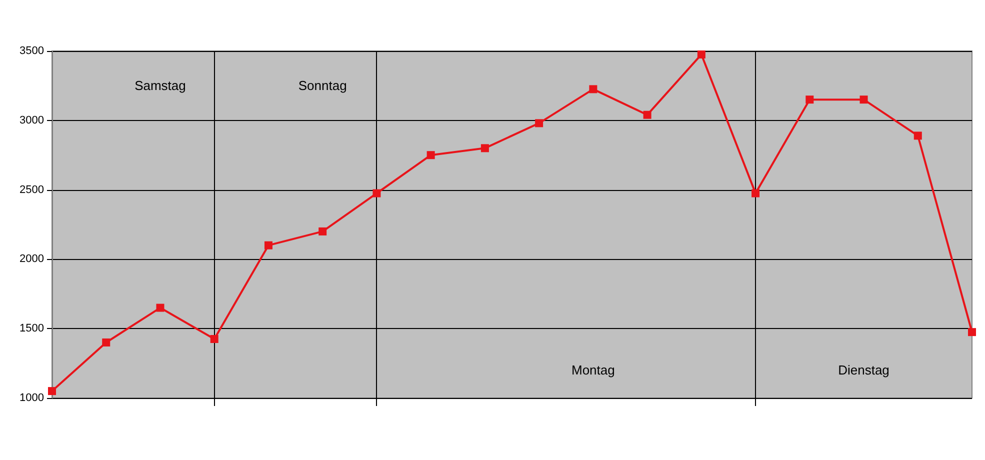 Image resolution: width=985 pixels, height=460 pixels. Describe the element at coordinates (160, 86) in the screenshot. I see `annotation: Samstag` at that location.